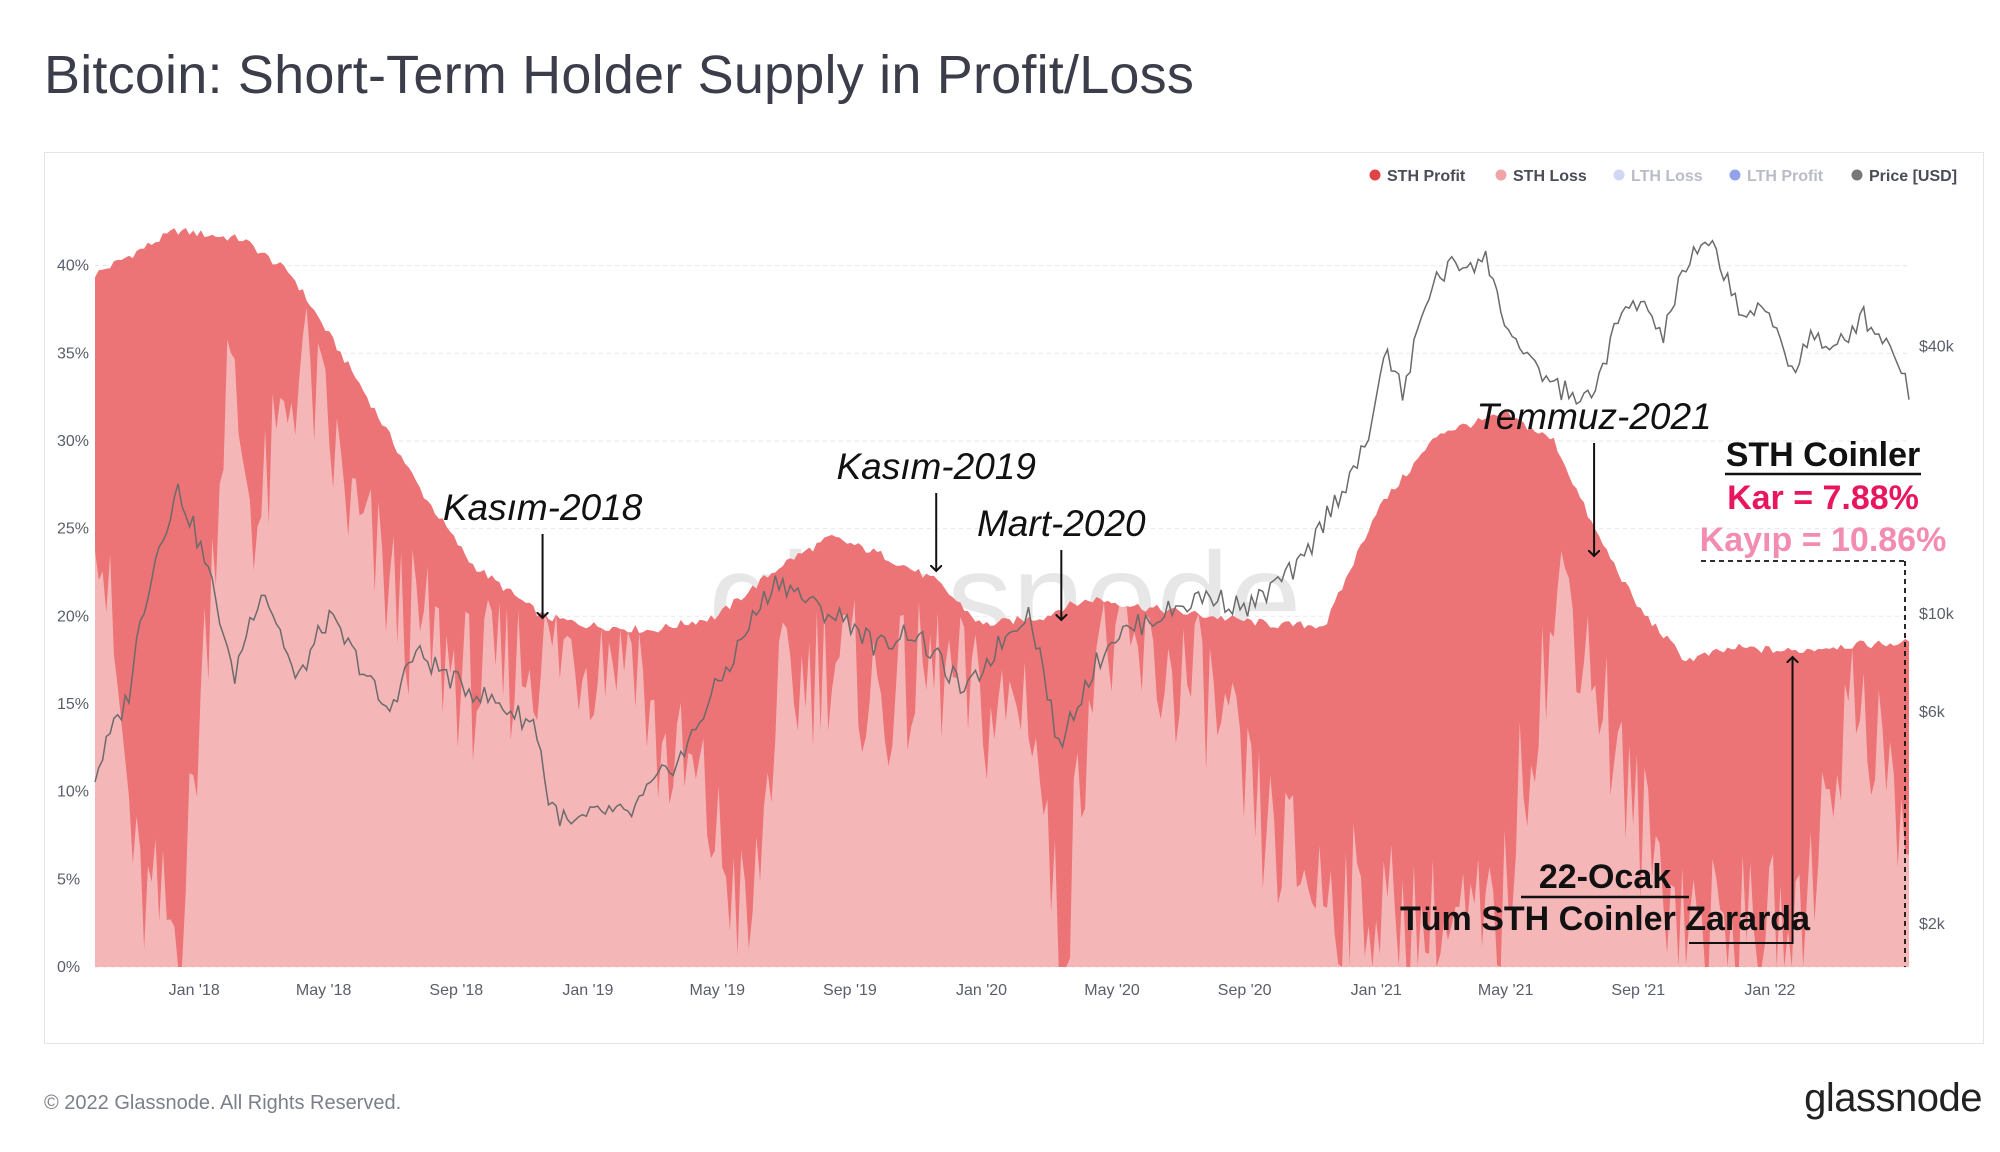 Image resolution: width=2000 pixels, height=1152 pixels. Describe the element at coordinates (1937, 614) in the screenshot. I see `y2-tick-label: $10k` at that location.